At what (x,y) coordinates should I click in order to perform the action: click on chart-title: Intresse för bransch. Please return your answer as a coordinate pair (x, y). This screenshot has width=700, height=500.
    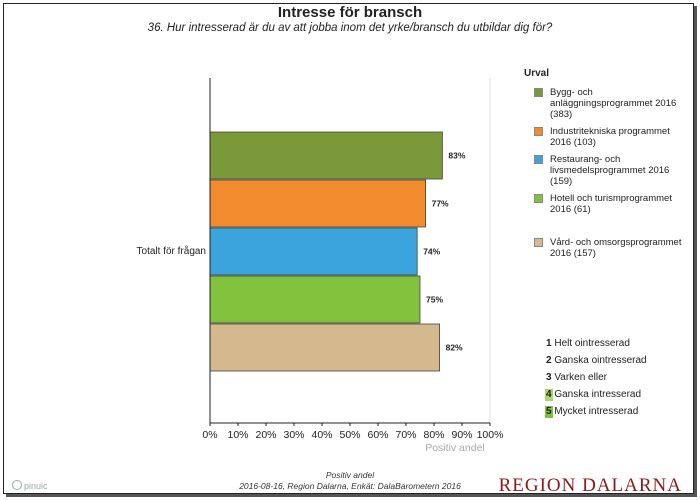
    Looking at the image, I should click on (350, 12).